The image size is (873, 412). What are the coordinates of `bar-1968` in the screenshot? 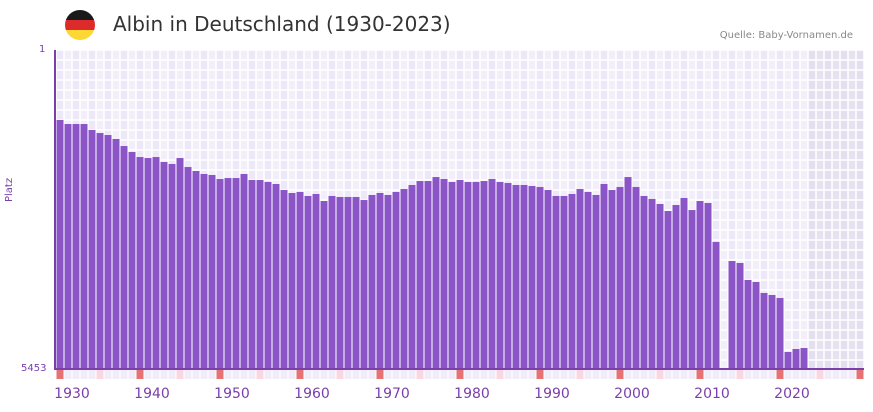 It's located at (364, 284).